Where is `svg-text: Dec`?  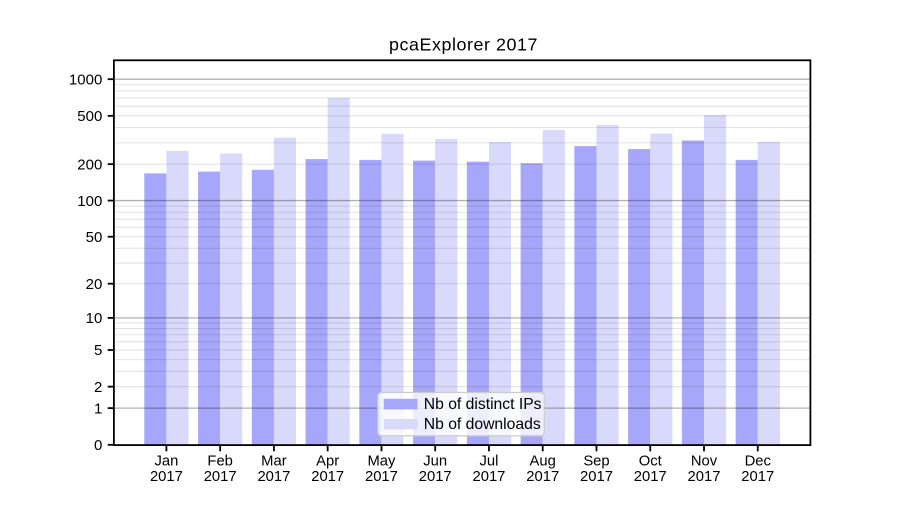
svg-text: Dec is located at coordinates (758, 461).